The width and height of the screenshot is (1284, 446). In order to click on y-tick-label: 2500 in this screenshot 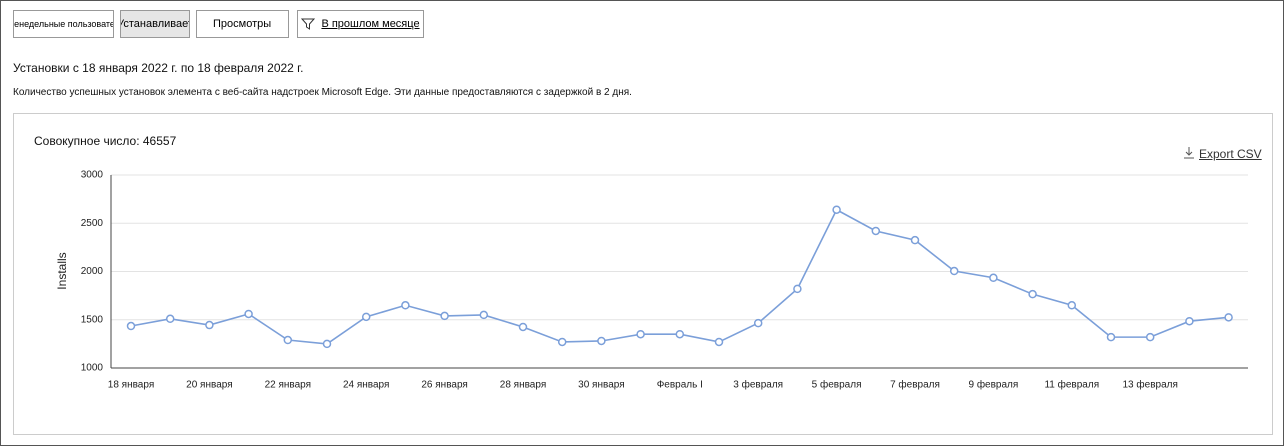, I will do `click(92, 223)`.